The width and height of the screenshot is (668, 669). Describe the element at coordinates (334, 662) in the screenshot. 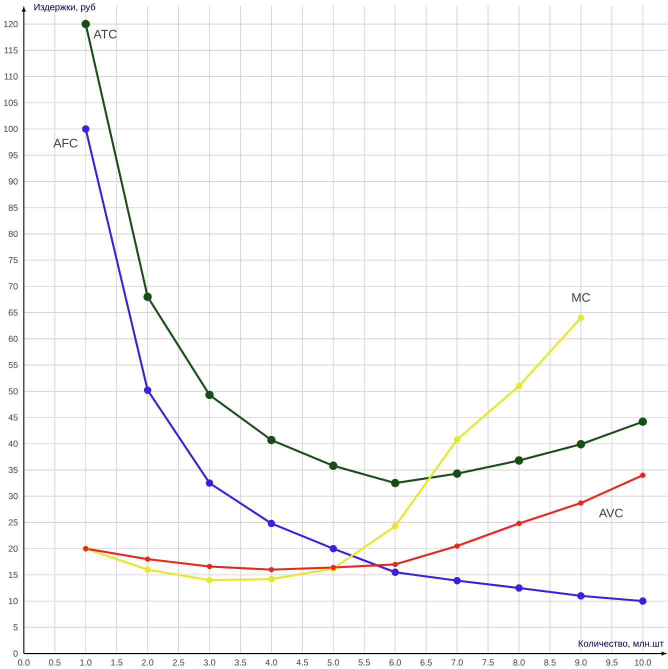

I see `x-tick-label: 5.0` at that location.